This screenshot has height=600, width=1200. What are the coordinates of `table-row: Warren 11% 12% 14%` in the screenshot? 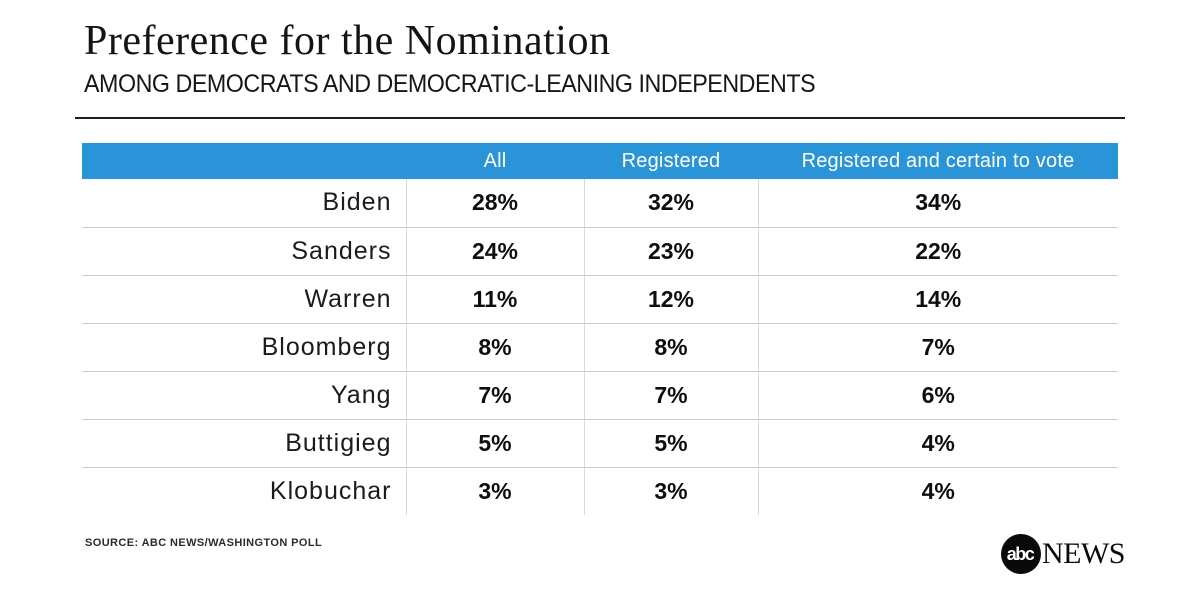 It's located at (600, 298).